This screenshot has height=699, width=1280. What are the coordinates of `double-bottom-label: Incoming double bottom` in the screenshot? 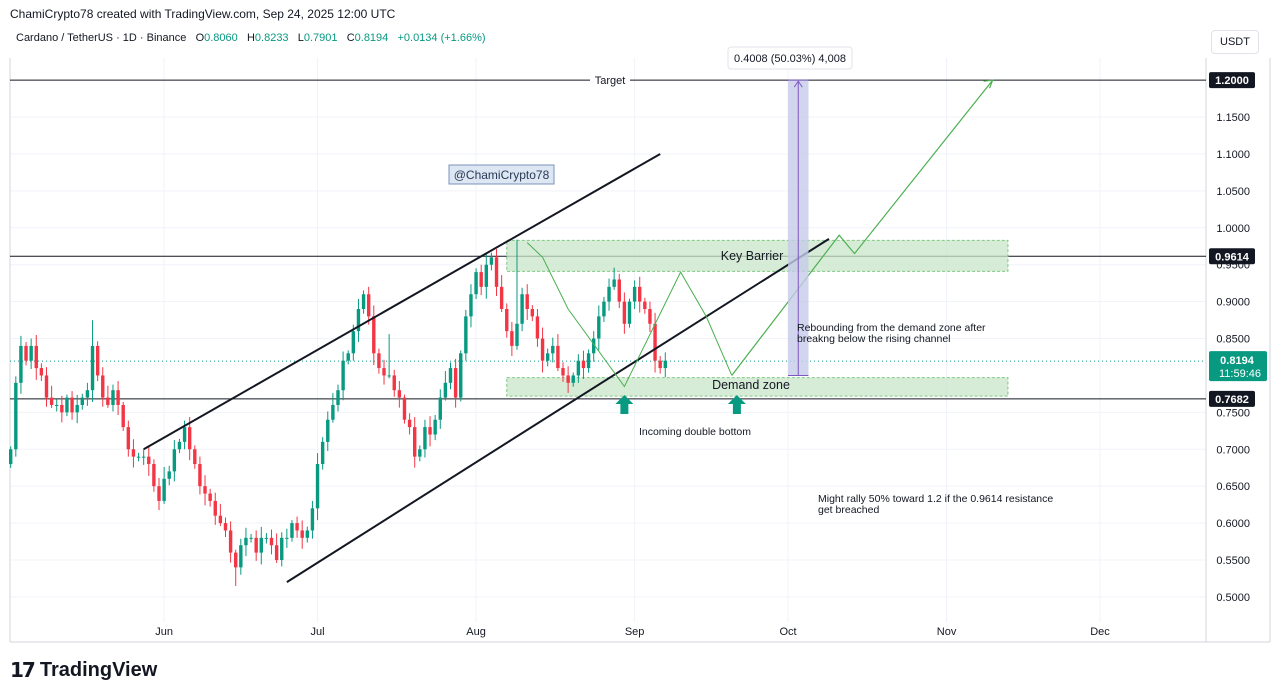 It's located at (695, 432).